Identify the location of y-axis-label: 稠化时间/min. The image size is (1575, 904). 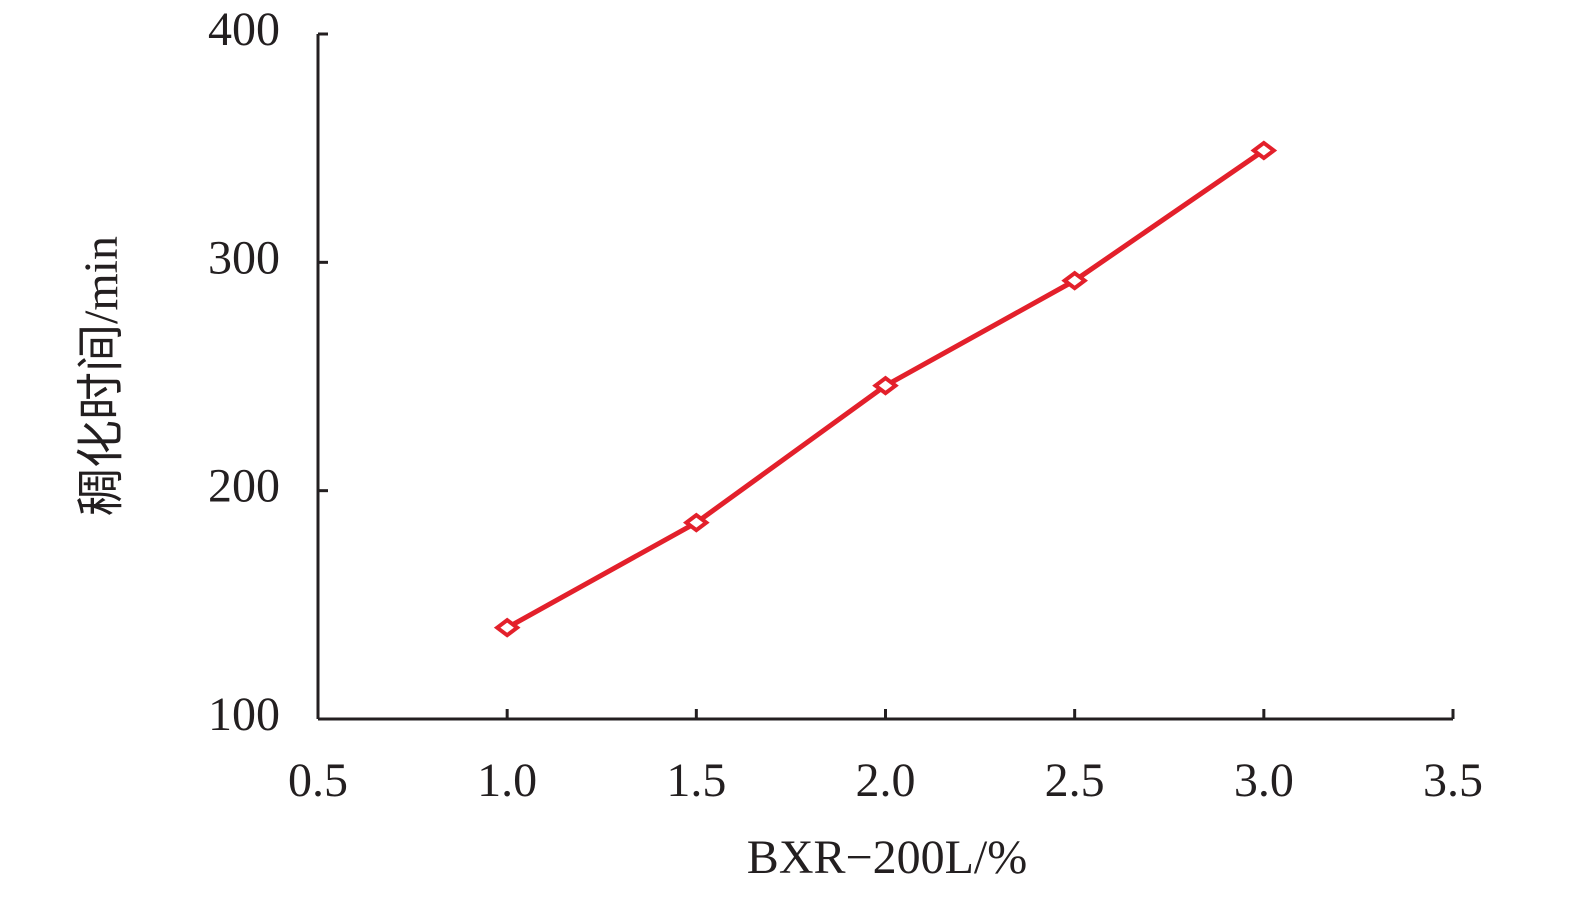
(101, 376).